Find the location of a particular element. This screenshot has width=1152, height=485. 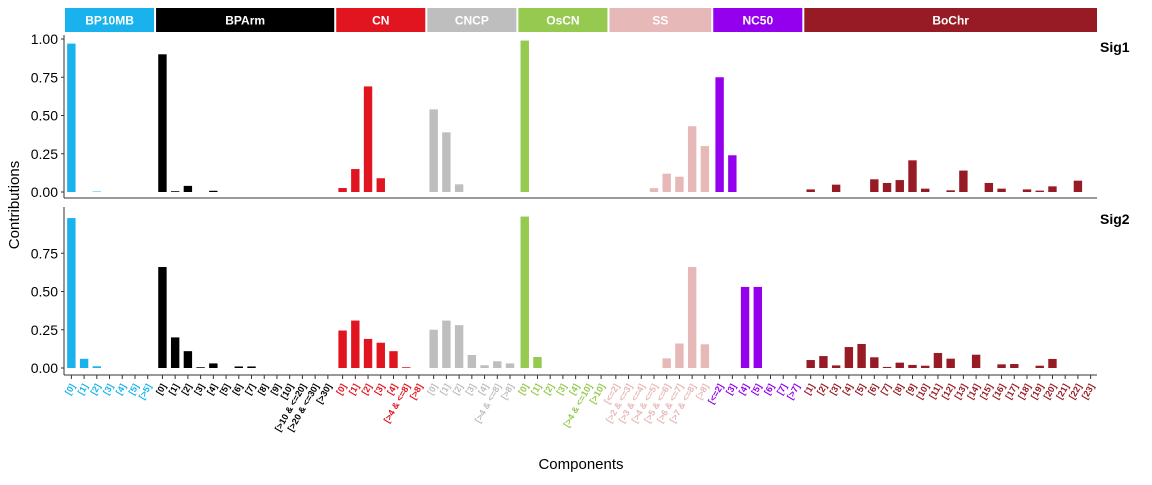

bar-Sig2-NC50 is located at coordinates (745, 327).